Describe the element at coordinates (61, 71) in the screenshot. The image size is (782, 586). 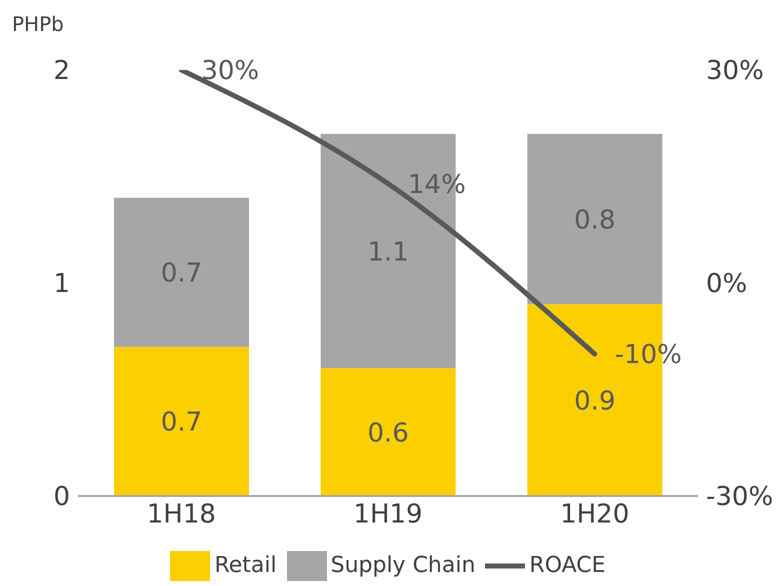
I see `y-tick-label: 2` at that location.